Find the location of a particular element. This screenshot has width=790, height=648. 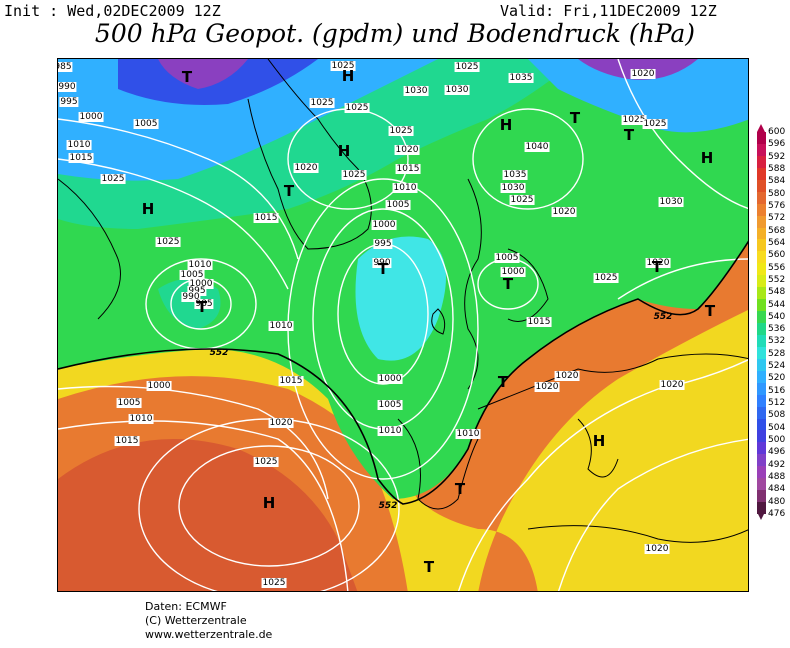

italy-coast is located at coordinates (598, 448).